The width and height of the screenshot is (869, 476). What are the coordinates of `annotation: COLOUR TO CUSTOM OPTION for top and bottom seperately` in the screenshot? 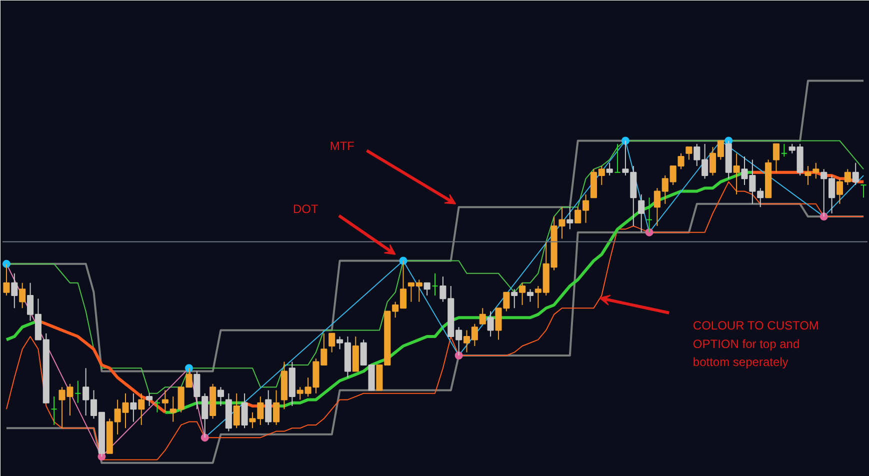 It's located at (755, 344).